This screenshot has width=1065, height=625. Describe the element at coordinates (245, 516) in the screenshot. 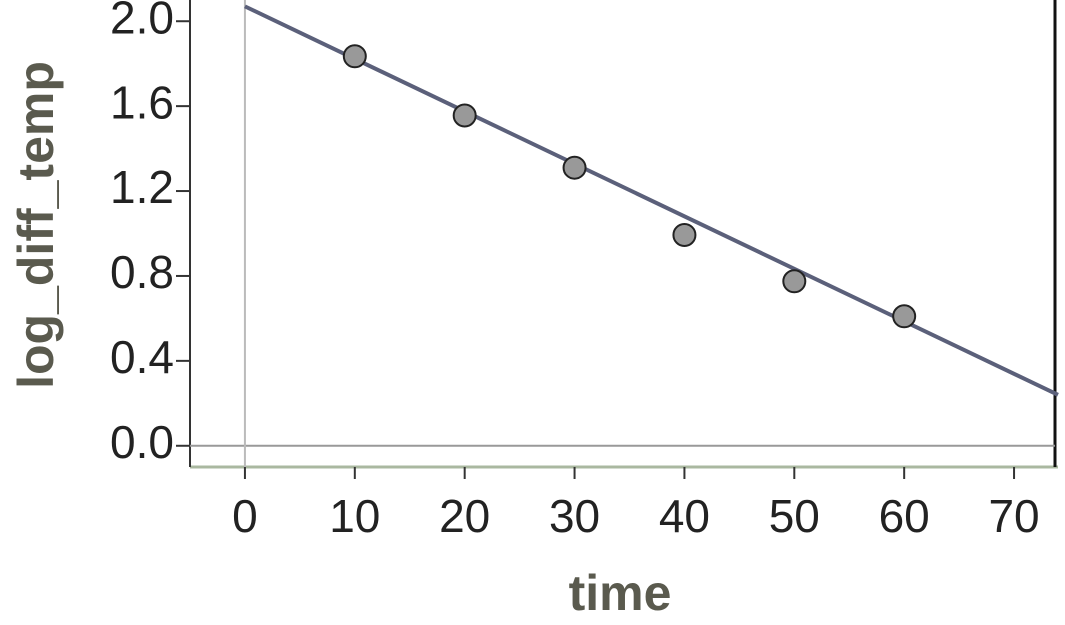

I see `x-tick-label: 0` at that location.